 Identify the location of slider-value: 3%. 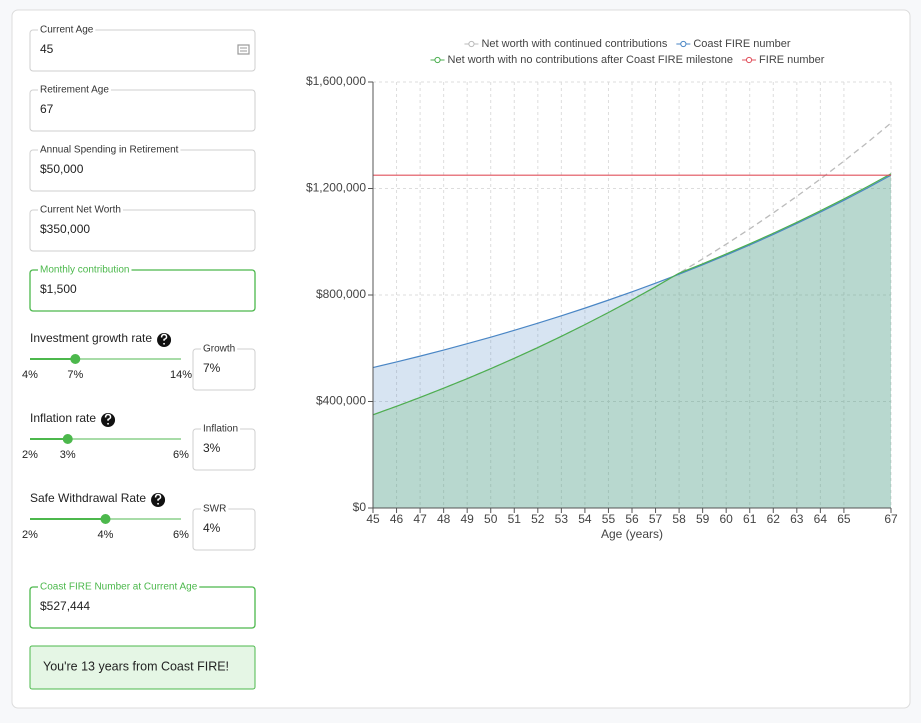
(68, 455).